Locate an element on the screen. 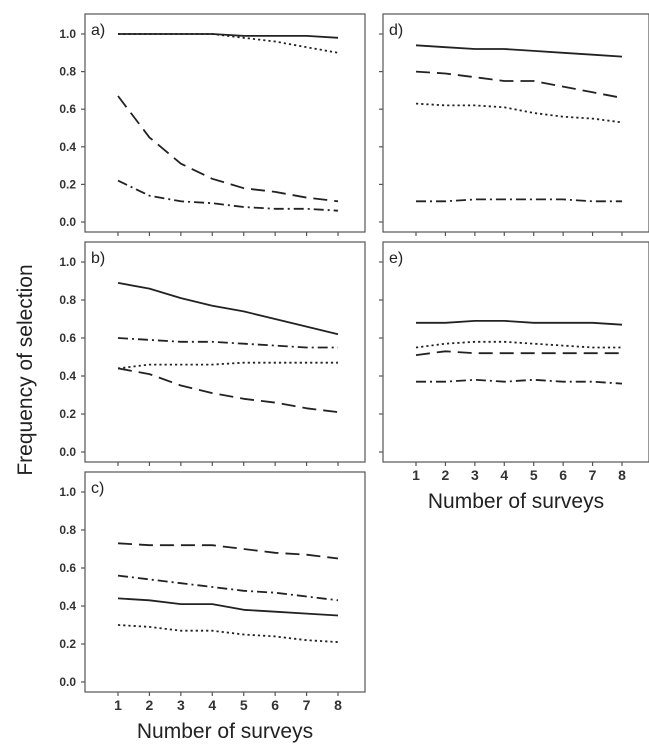 The height and width of the screenshot is (749, 649). panel-a: 0.0 0.2 0.4 0.6 0.8 1.0 a) is located at coordinates (212, 124).